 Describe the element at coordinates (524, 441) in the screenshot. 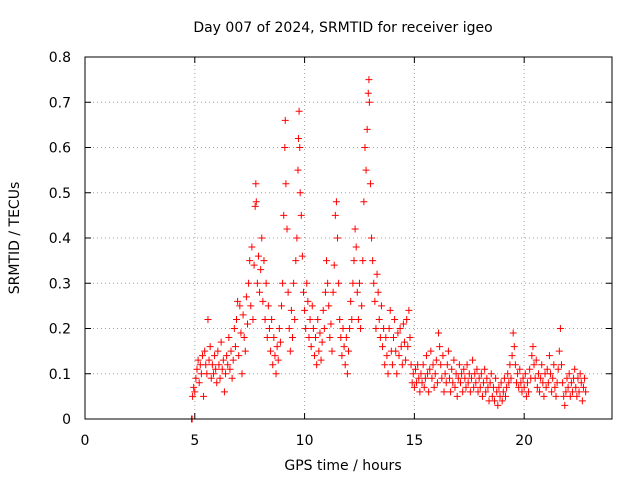

I see `x-tick-label: 20` at that location.